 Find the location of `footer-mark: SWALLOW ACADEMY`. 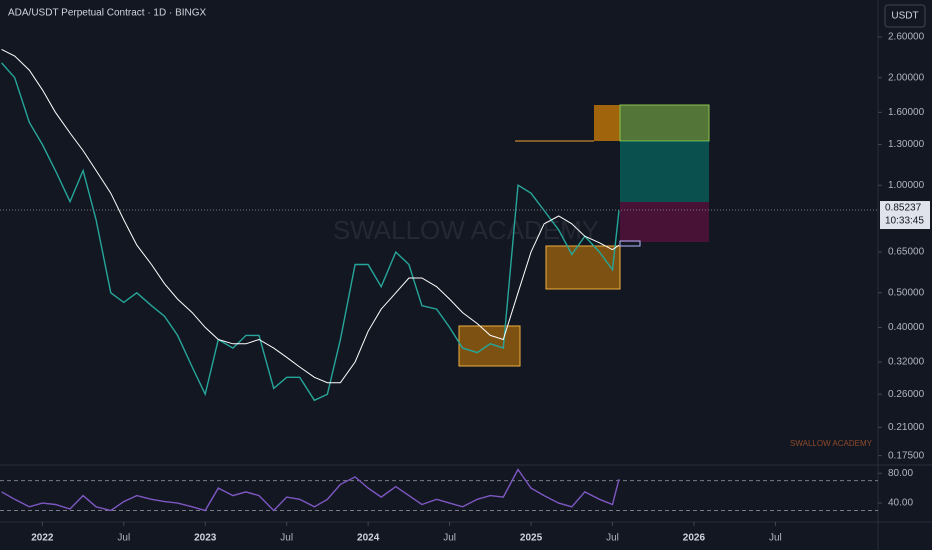

footer-mark: SWALLOW ACADEMY is located at coordinates (831, 443).